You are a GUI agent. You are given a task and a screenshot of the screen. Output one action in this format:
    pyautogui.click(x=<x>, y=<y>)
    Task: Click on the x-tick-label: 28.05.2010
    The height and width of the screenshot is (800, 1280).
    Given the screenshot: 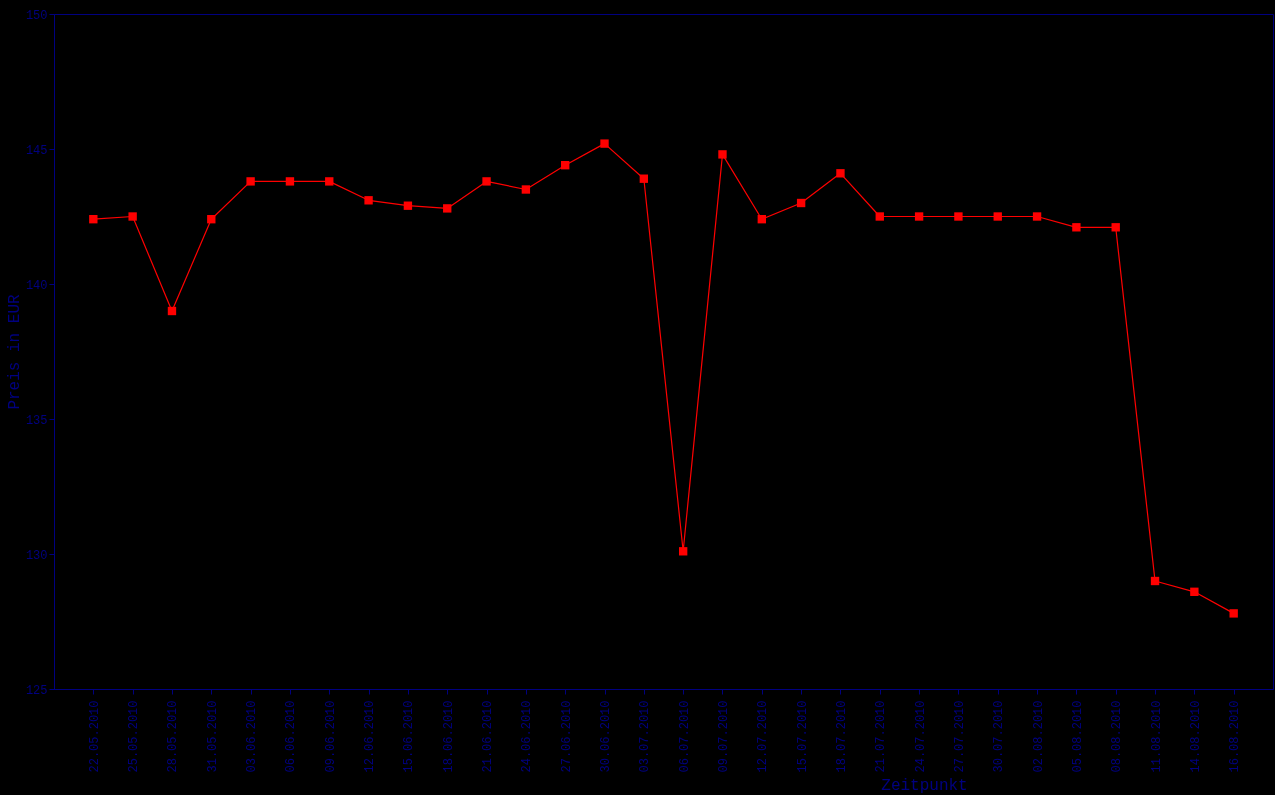 What is the action you would take?
    pyautogui.click(x=173, y=736)
    